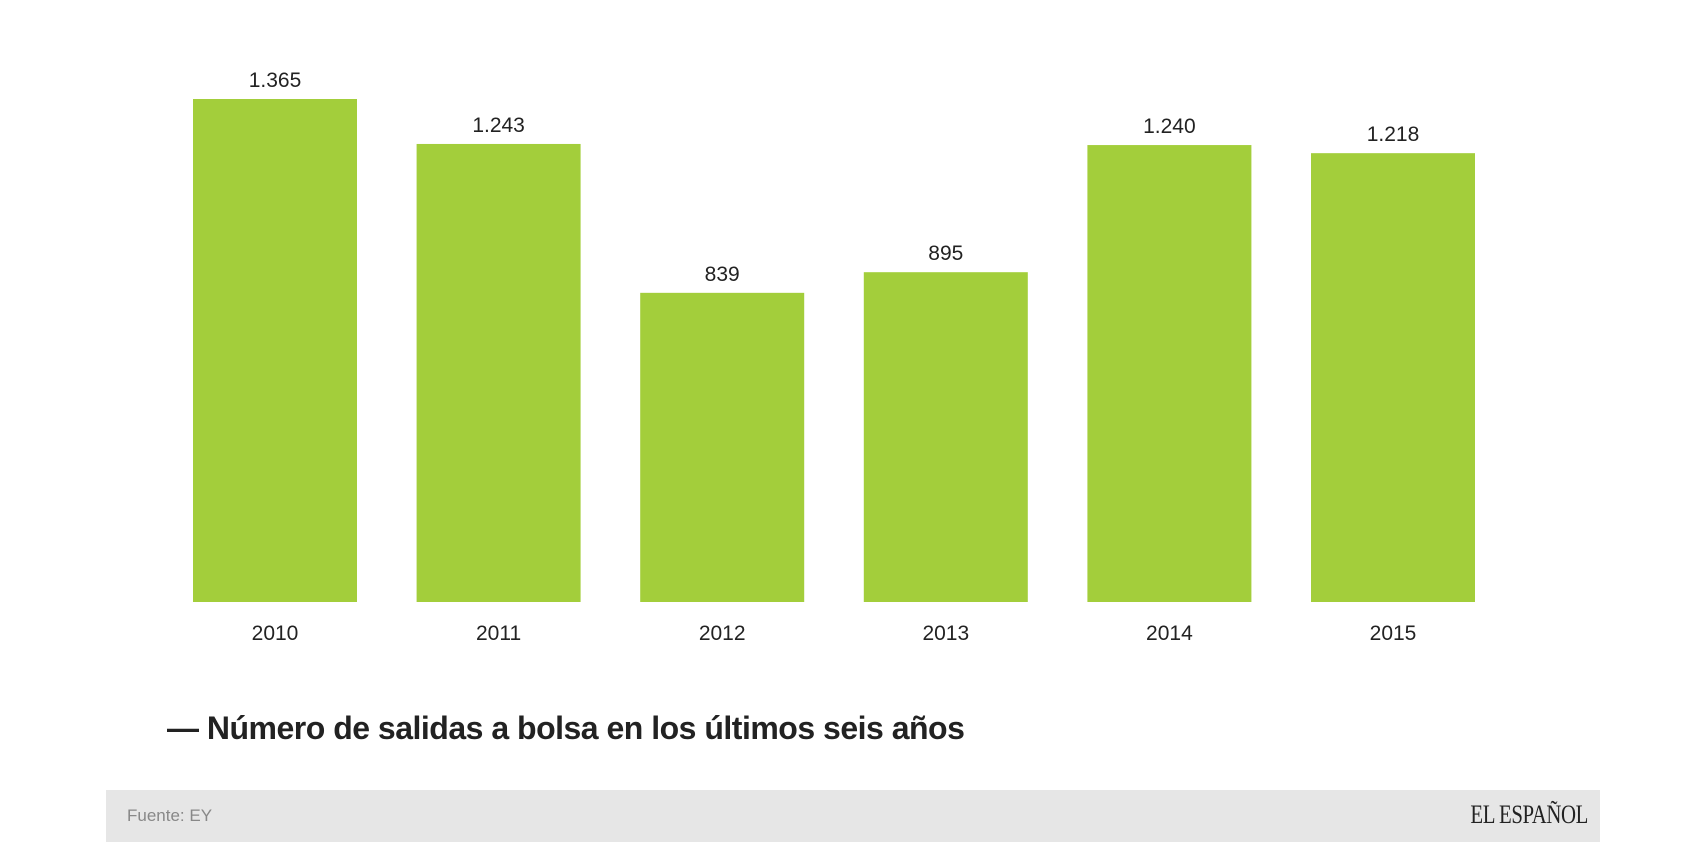 Image resolution: width=1706 pixels, height=842 pixels. I want to click on source-label: Fuente: EY, so click(170, 815).